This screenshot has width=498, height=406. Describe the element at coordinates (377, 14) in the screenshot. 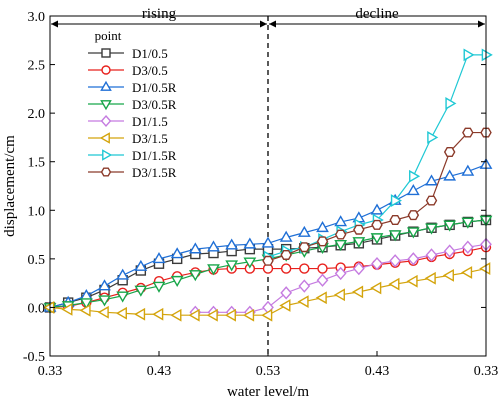

I see `phase-label: decline` at that location.